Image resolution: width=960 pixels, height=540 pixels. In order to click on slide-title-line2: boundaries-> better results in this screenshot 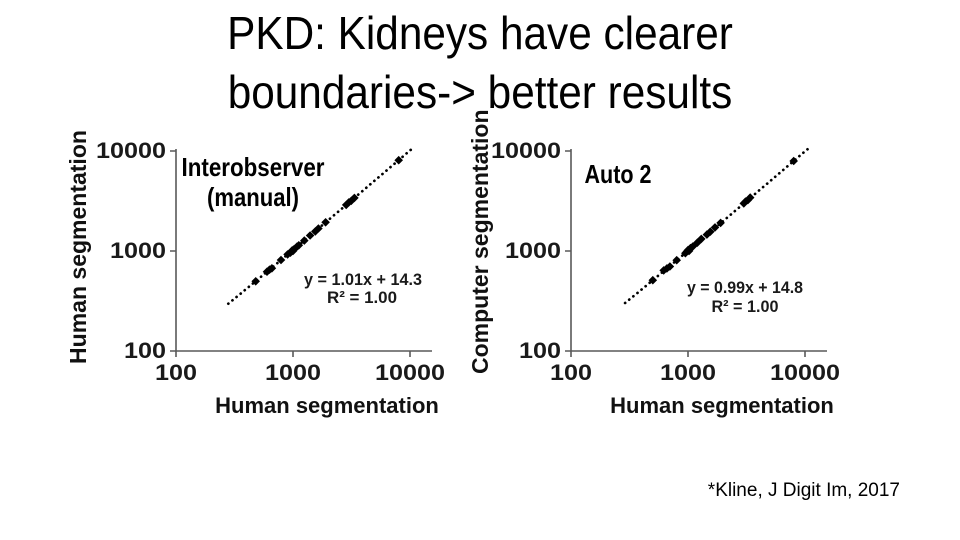, I will do `click(480, 92)`.